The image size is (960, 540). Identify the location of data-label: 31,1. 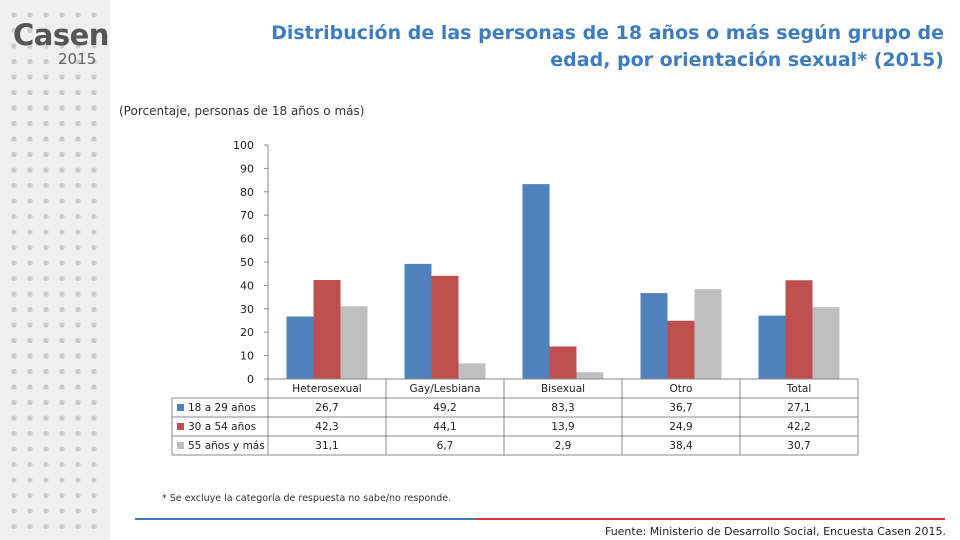
(326, 446).